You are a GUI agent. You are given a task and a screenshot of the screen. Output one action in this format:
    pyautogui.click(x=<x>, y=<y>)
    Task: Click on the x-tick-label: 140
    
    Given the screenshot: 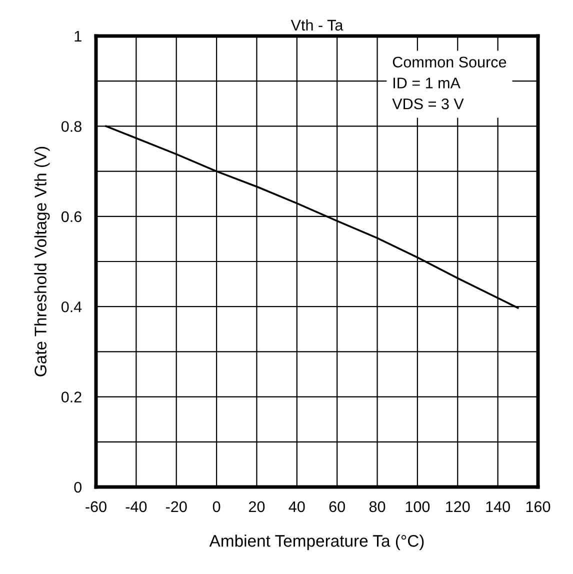 What is the action you would take?
    pyautogui.click(x=498, y=506)
    